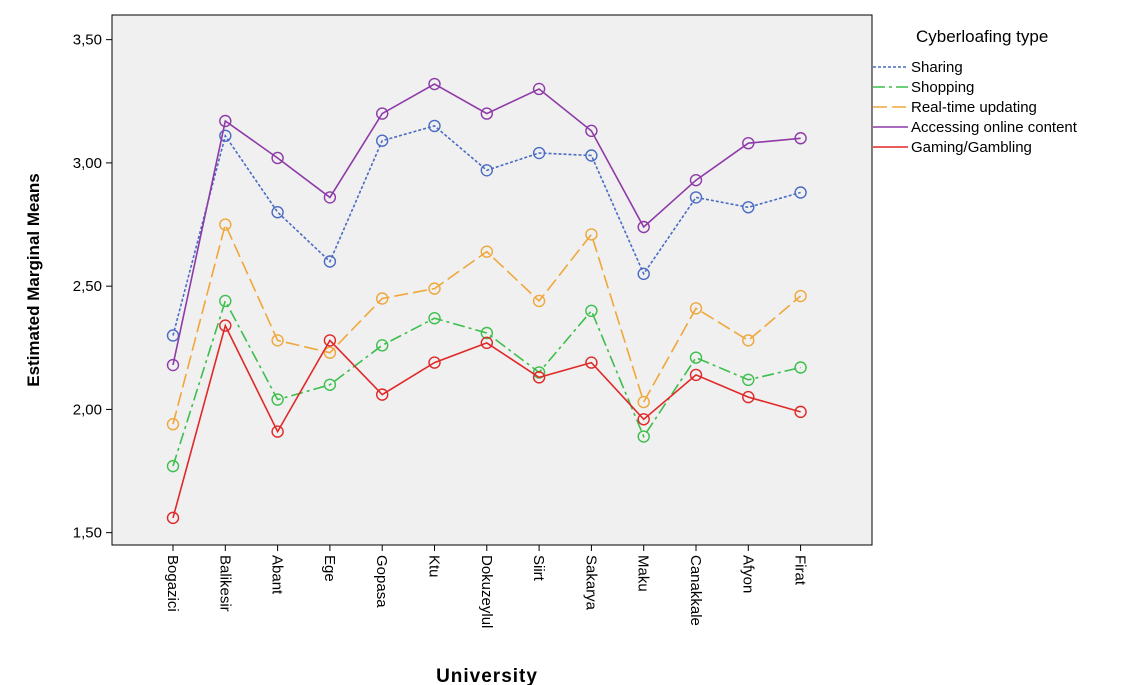 Image resolution: width=1147 pixels, height=685 pixels. Describe the element at coordinates (747, 574) in the screenshot. I see `x-tick-label: Afyon` at that location.